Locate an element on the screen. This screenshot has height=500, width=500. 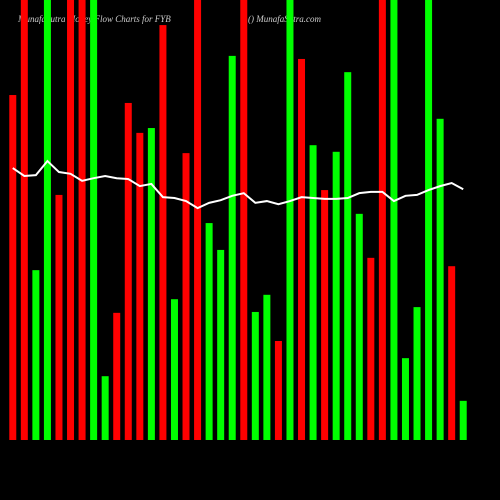
flow-line is located at coordinates (238, 184).